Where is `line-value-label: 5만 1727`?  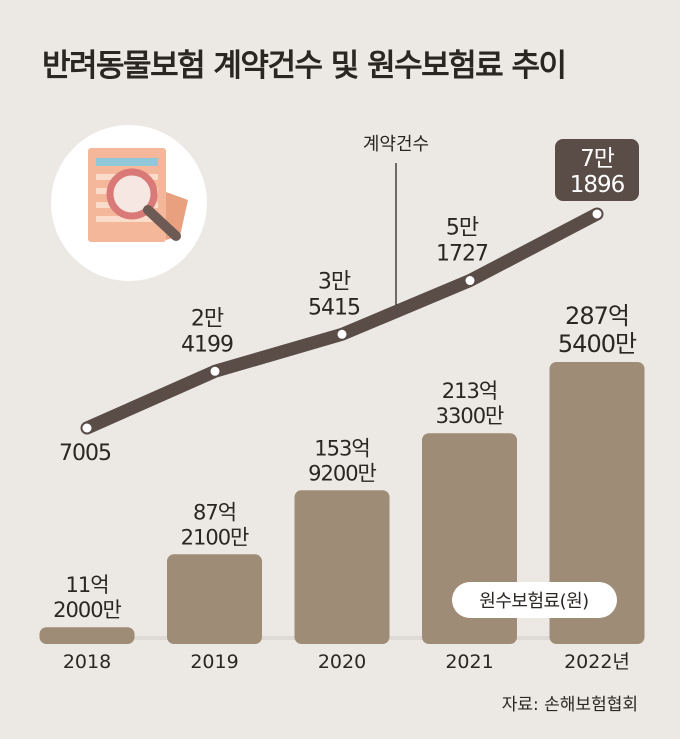
line-value-label: 5만 1727 is located at coordinates (462, 241).